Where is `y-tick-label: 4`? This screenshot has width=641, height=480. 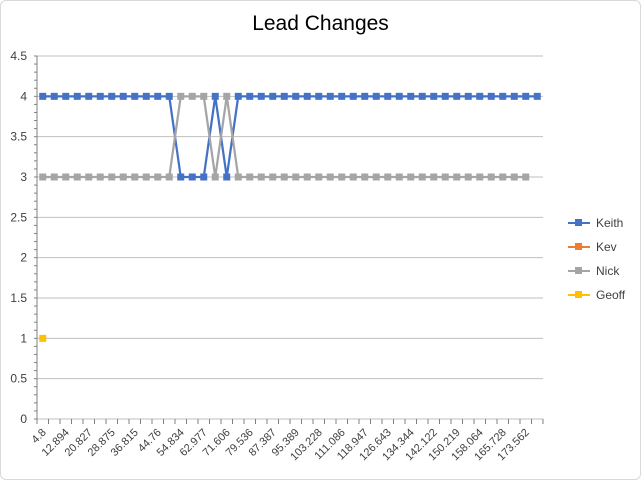 y-tick-label: 4 is located at coordinates (23, 96).